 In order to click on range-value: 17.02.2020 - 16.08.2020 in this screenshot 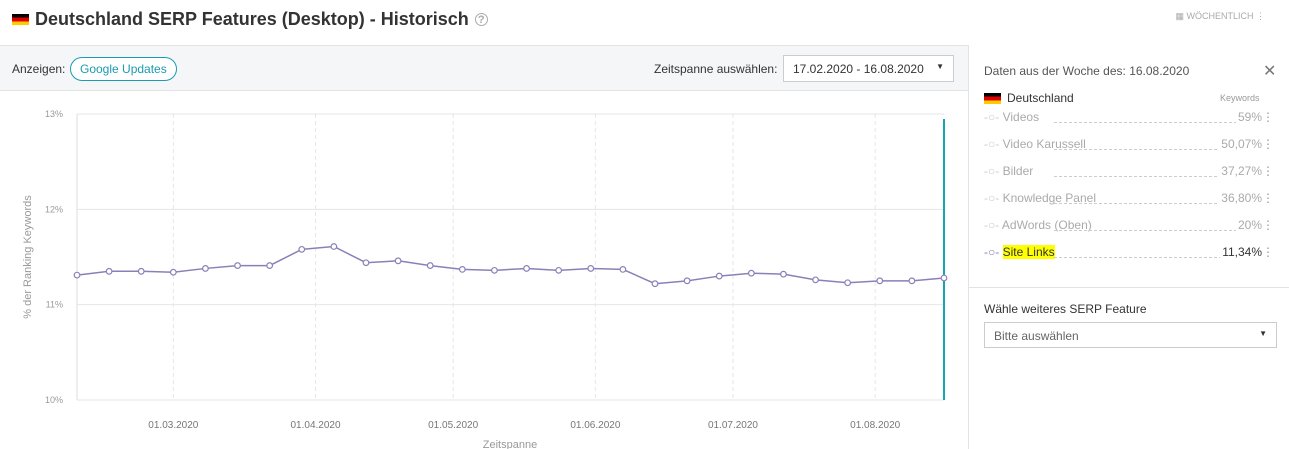, I will do `click(858, 69)`.